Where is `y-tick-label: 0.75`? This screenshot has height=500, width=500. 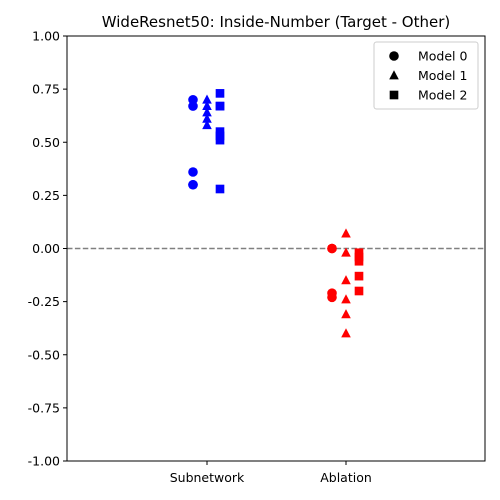 y-tick-label: 0.75 is located at coordinates (46, 89).